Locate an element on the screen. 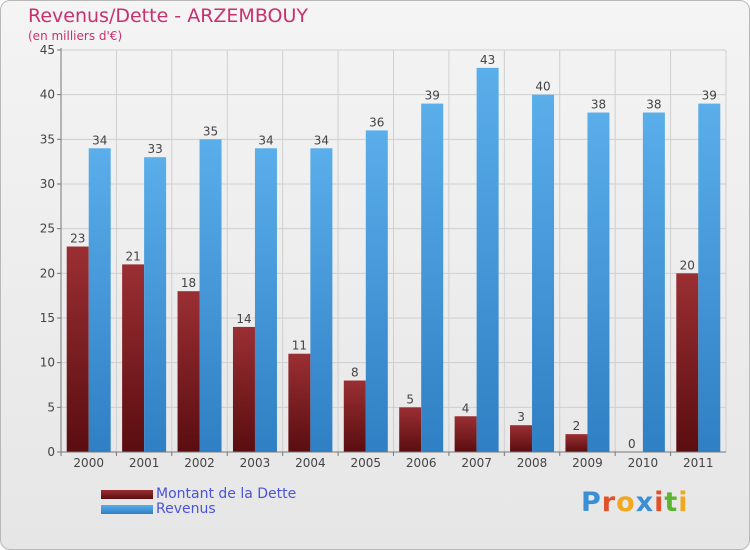  data-label: 23 is located at coordinates (77, 239).